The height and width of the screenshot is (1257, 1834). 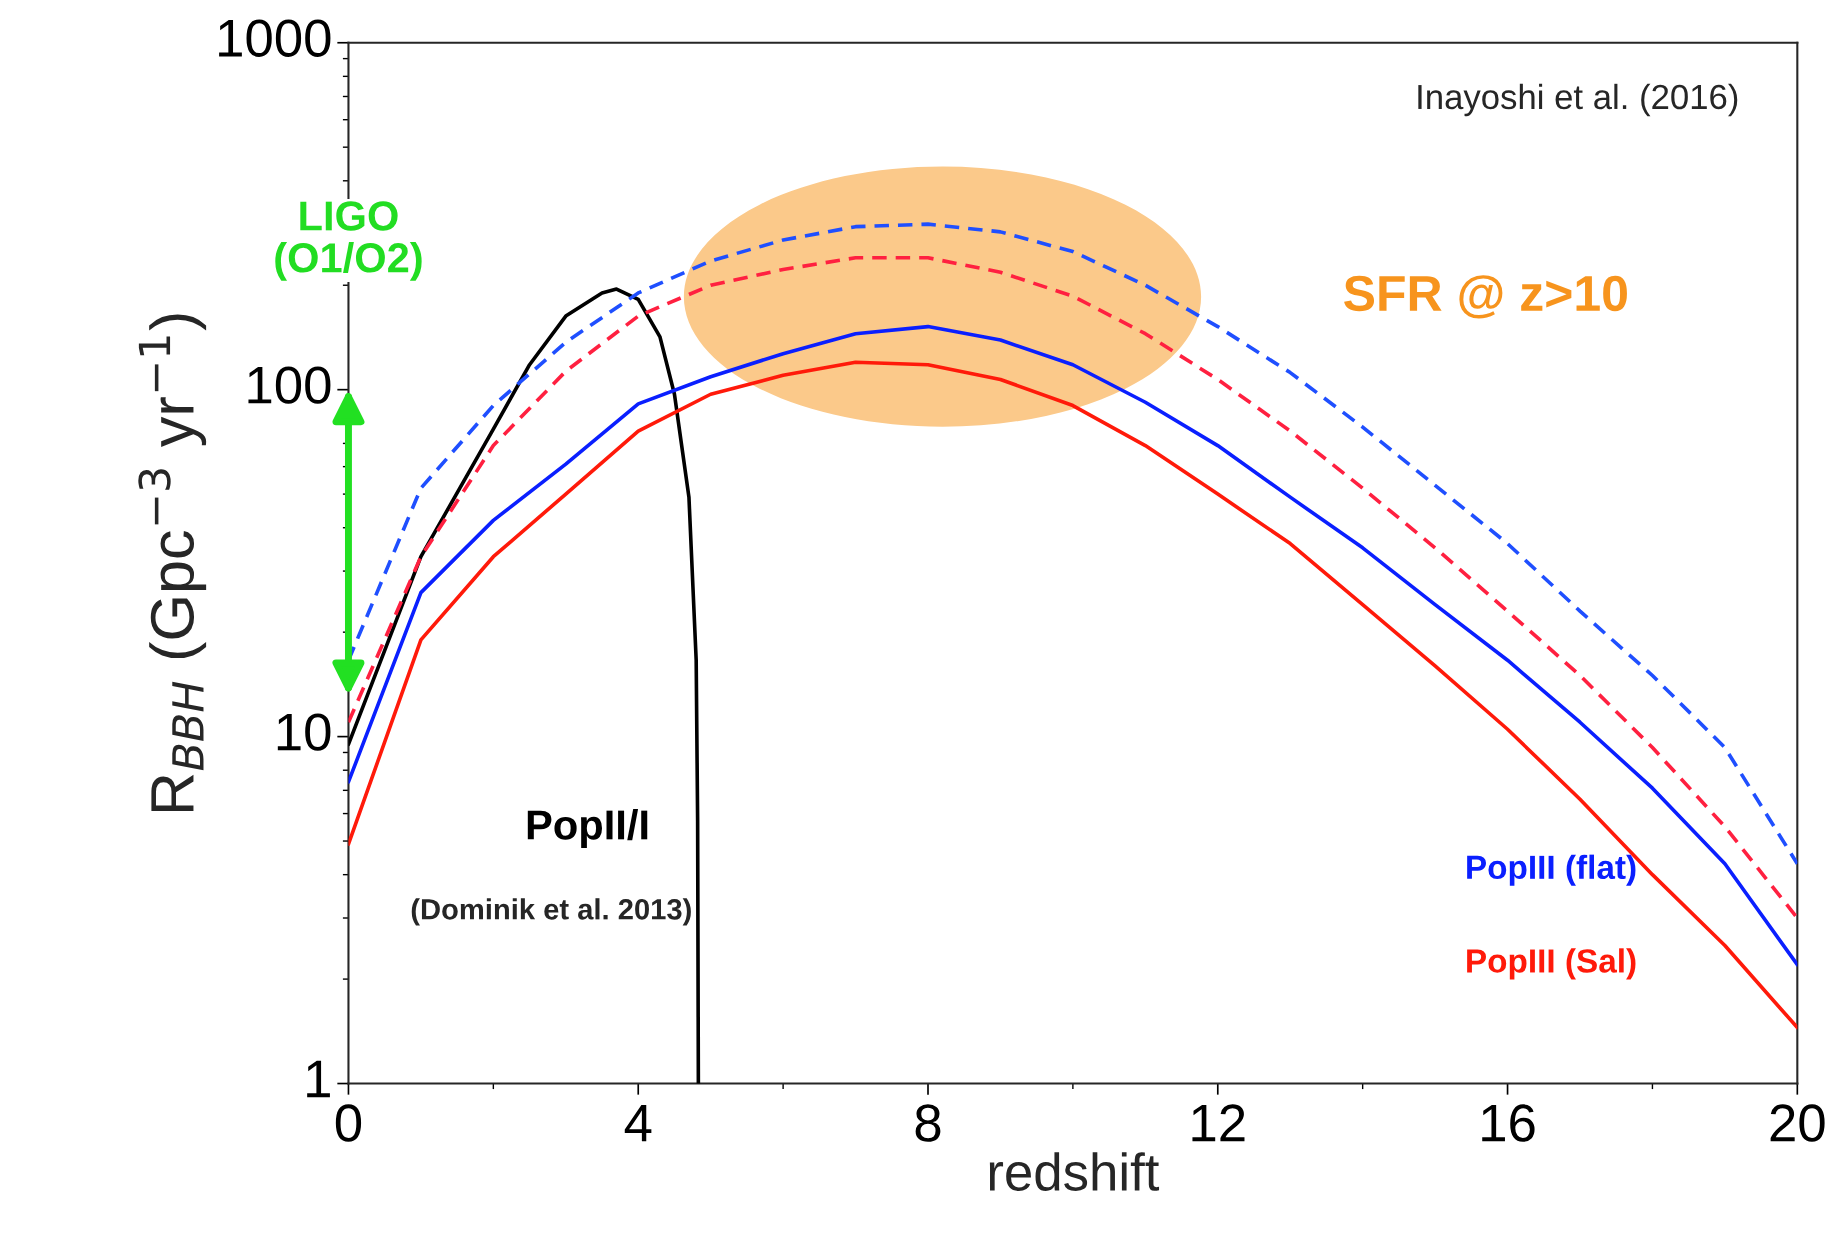 I want to click on x-tick-label: 16, so click(x=1508, y=1123).